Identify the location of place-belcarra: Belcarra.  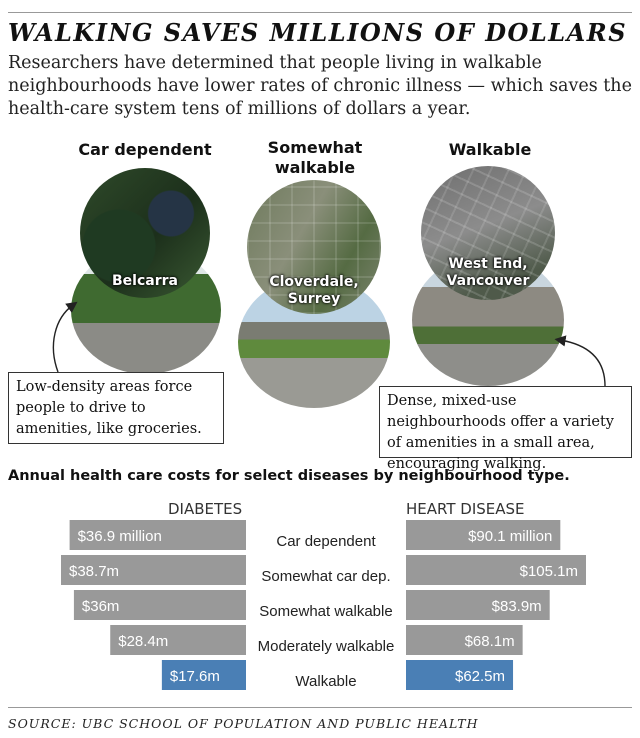
(145, 281).